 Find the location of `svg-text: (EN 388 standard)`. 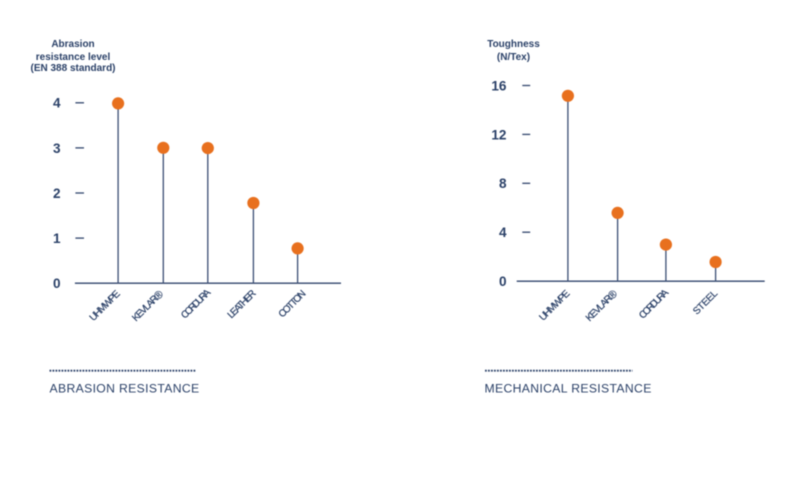

svg-text: (EN 388 standard) is located at coordinates (72, 68).